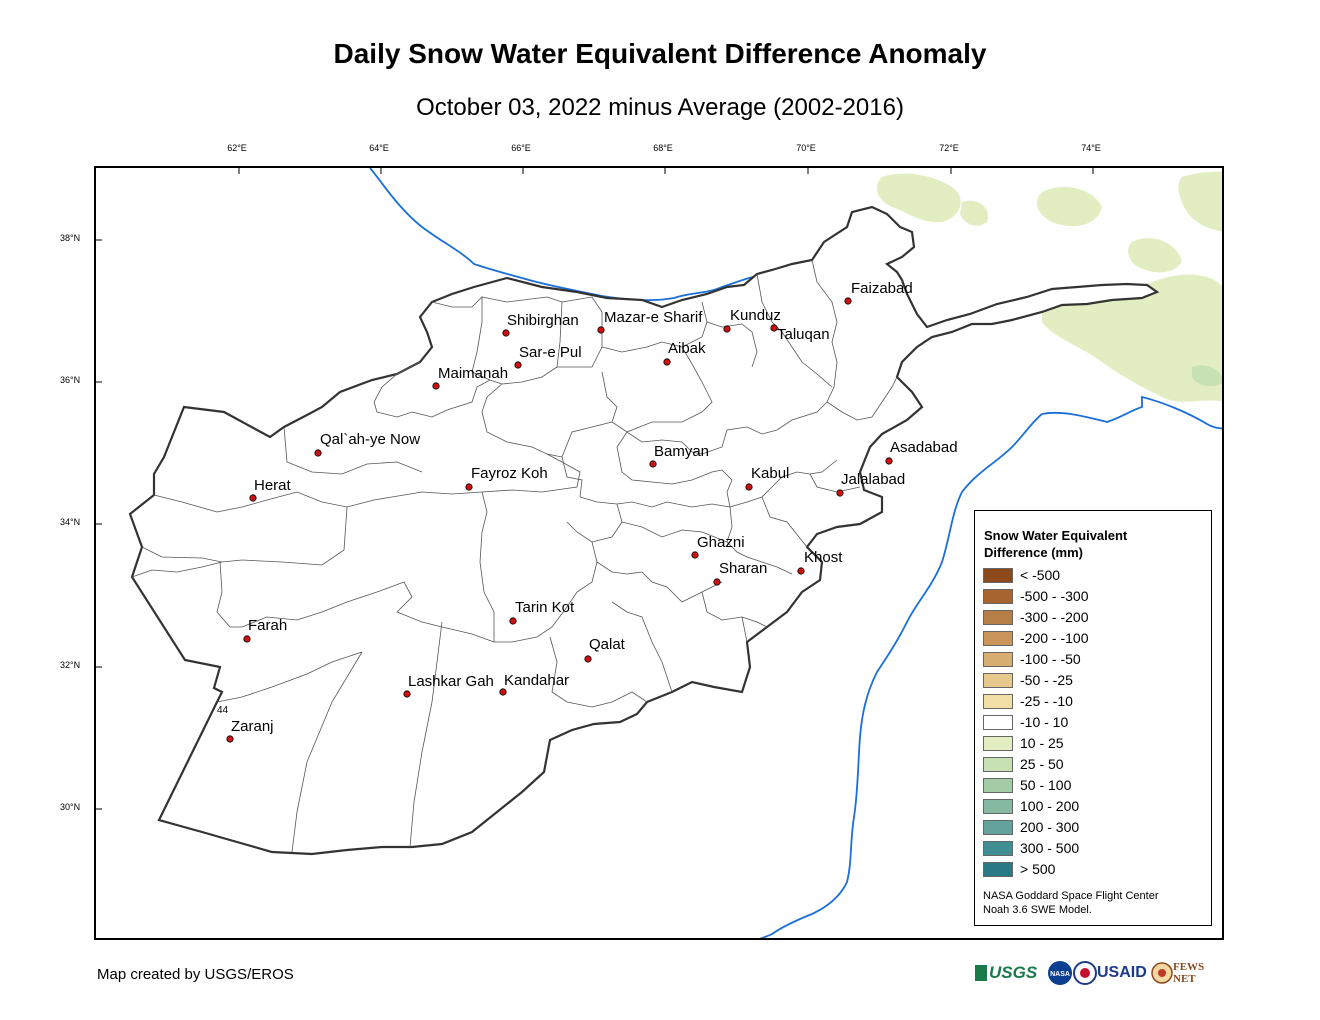 The height and width of the screenshot is (1020, 1320). I want to click on lat-tick-32: 32°N, so click(70, 665).